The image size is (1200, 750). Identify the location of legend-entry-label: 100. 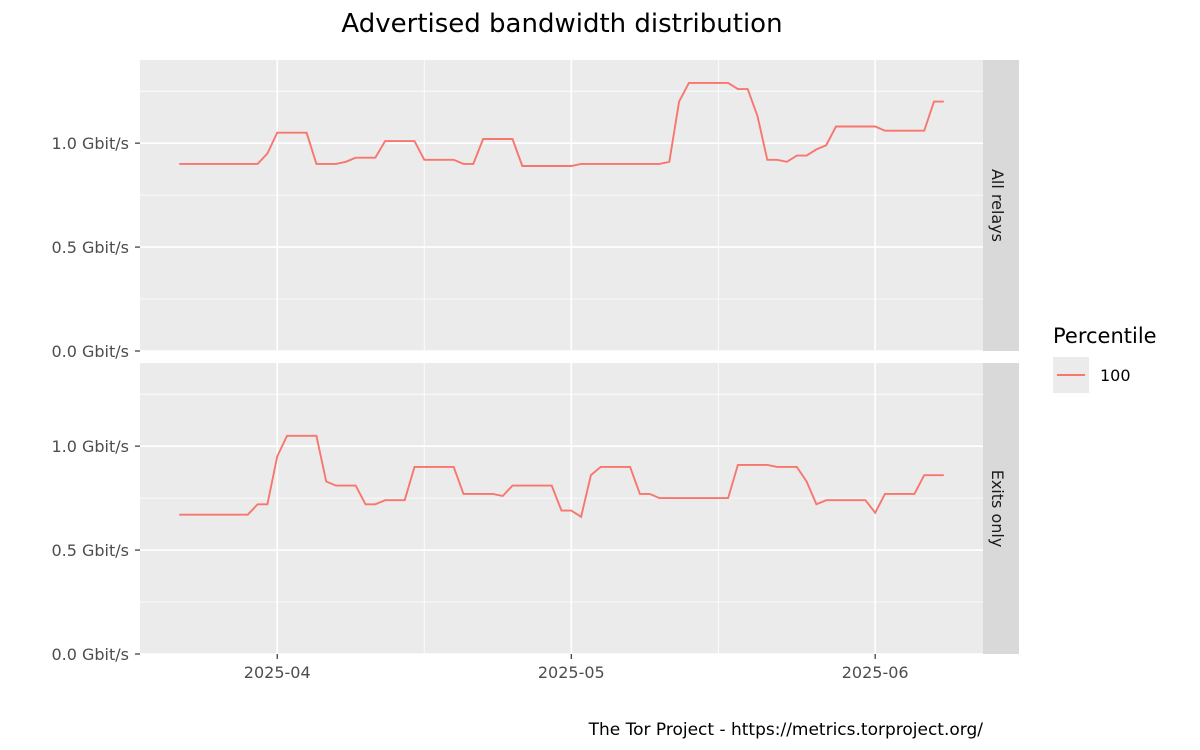
(1115, 375).